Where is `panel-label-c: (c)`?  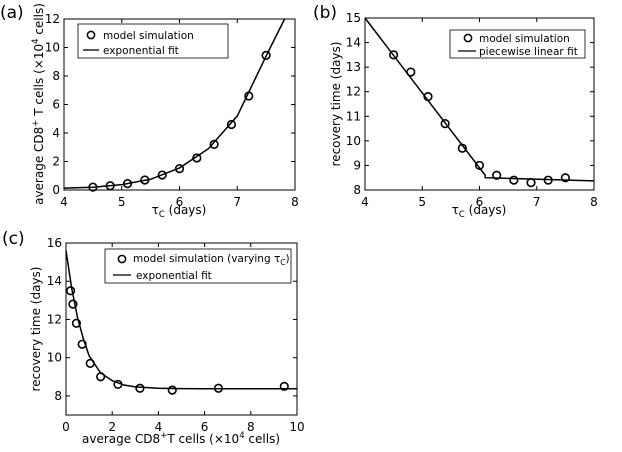
panel-label-c: (c) is located at coordinates (13, 239).